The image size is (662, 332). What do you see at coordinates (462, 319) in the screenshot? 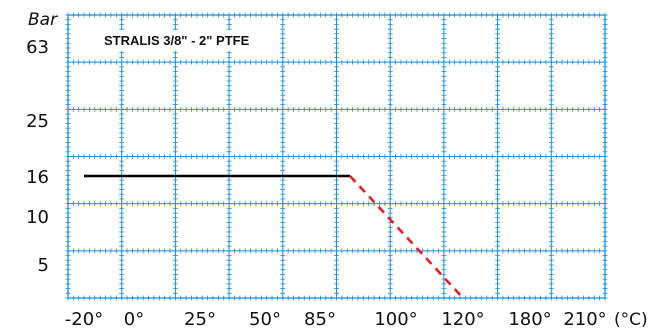
I see `x-tick-label: 120°` at bounding box center [462, 319].